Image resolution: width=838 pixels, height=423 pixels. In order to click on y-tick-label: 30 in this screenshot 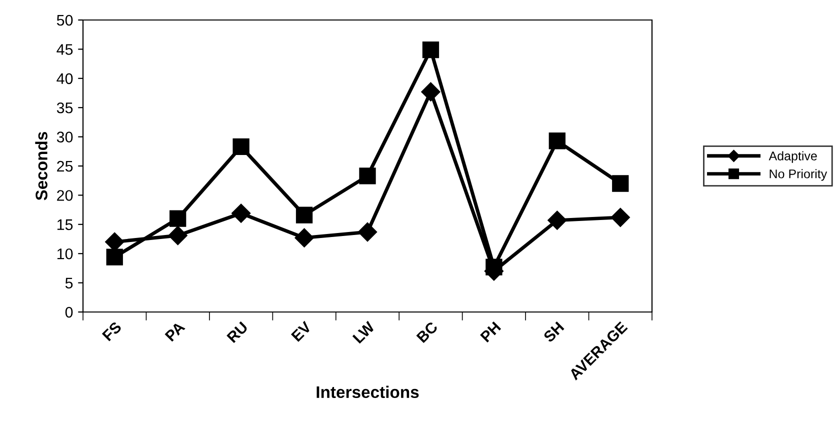, I will do `click(64, 137)`.